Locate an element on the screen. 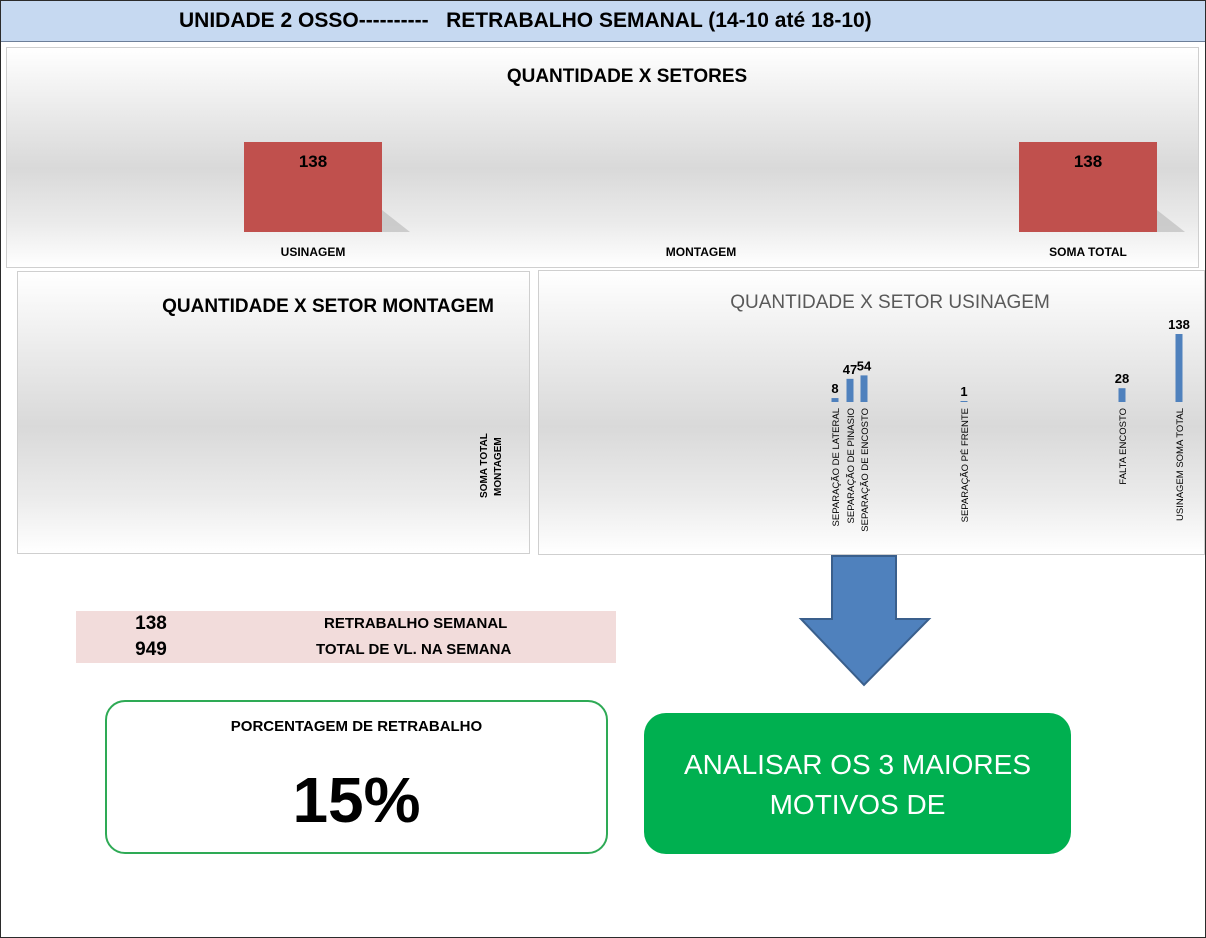 This screenshot has height=938, width=1206. action-card: ANALISAR OS 3 MAIORES MOTIVOS DE is located at coordinates (857, 783).